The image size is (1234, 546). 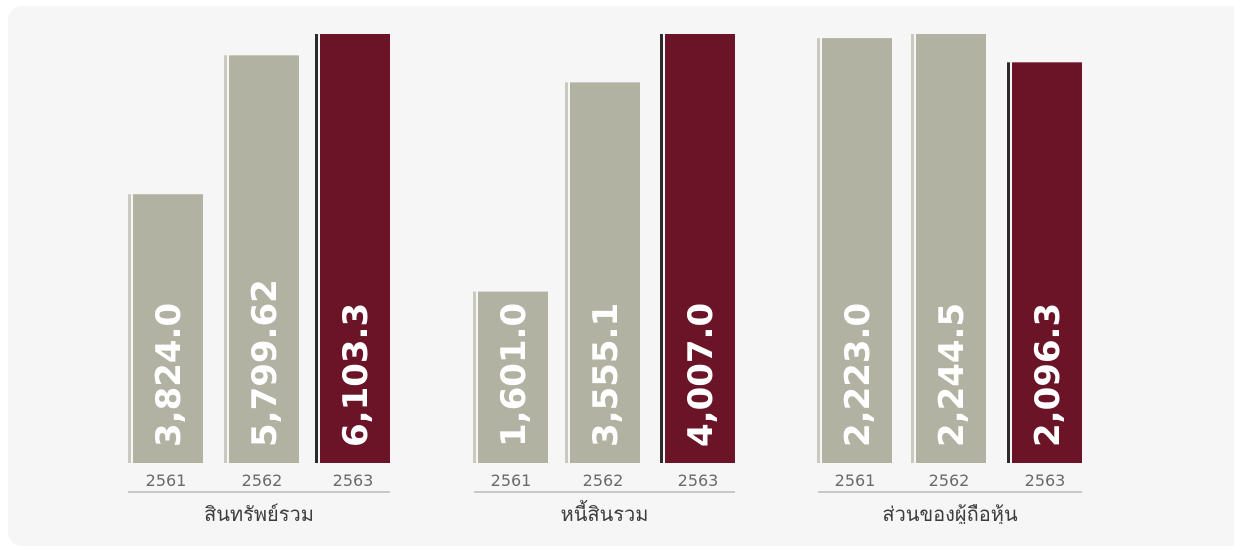 What do you see at coordinates (855, 480) in the screenshot?
I see `year-label-3-2561: 2561` at bounding box center [855, 480].